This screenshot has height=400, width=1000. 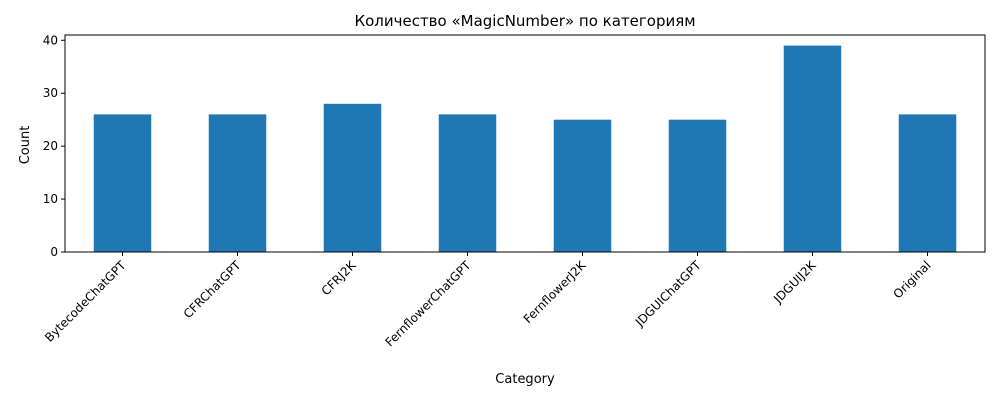 I want to click on y-tick-label: 0, so click(x=54, y=252).